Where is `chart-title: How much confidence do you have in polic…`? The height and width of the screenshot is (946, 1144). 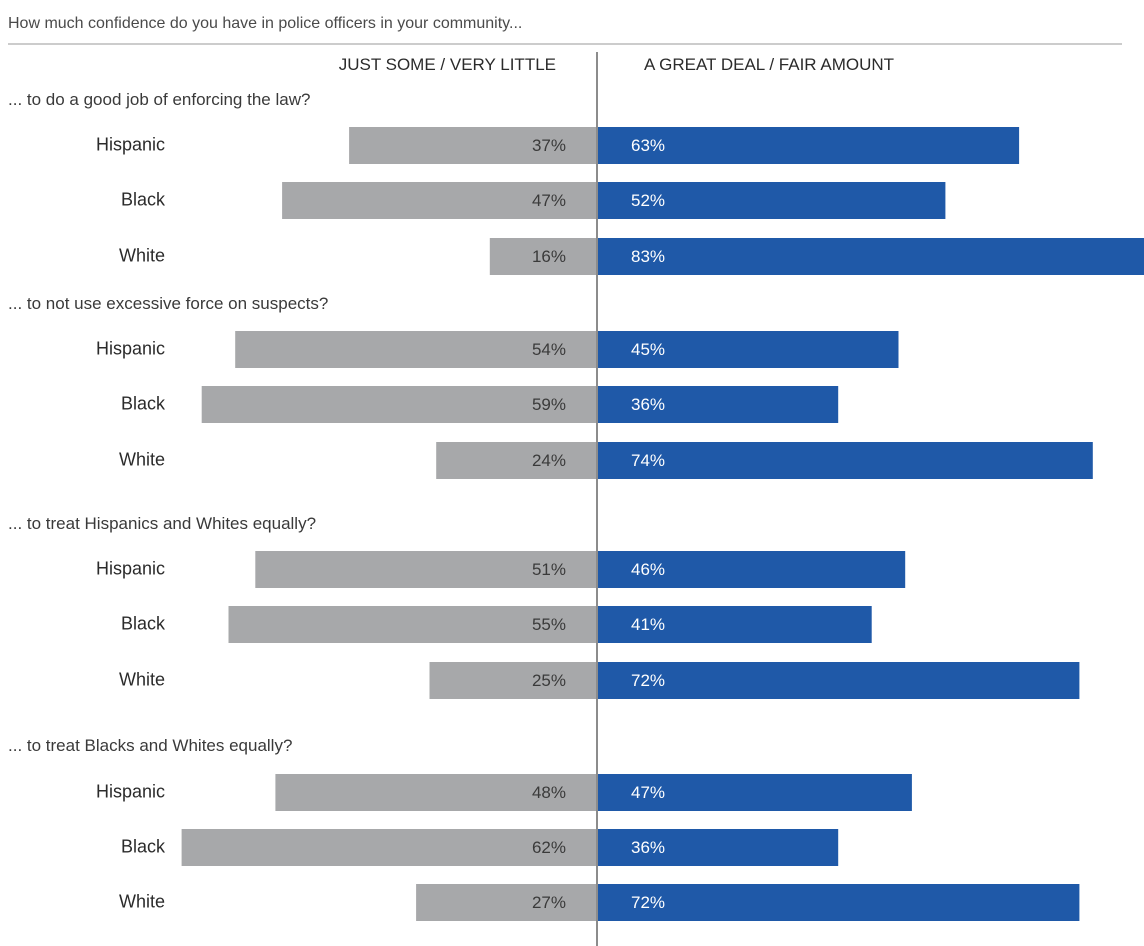
chart-title: How much confidence do you have in polic… is located at coordinates (265, 23).